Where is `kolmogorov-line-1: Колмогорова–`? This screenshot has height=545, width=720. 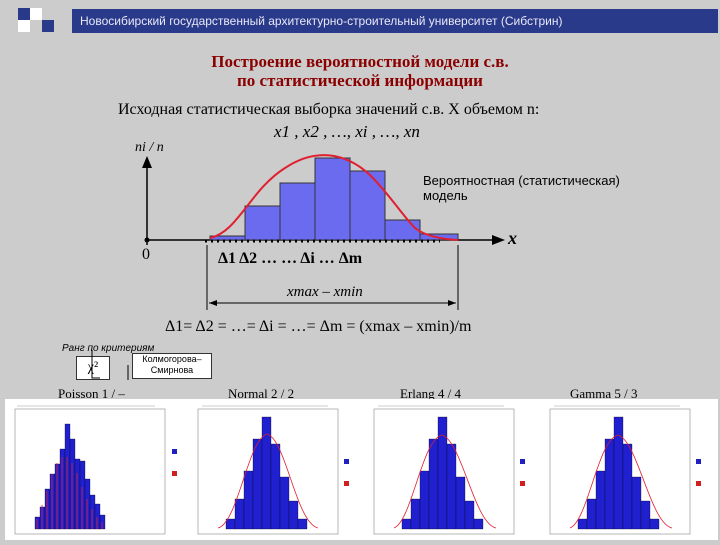 kolmogorov-line-1: Колмогорова– is located at coordinates (172, 359).